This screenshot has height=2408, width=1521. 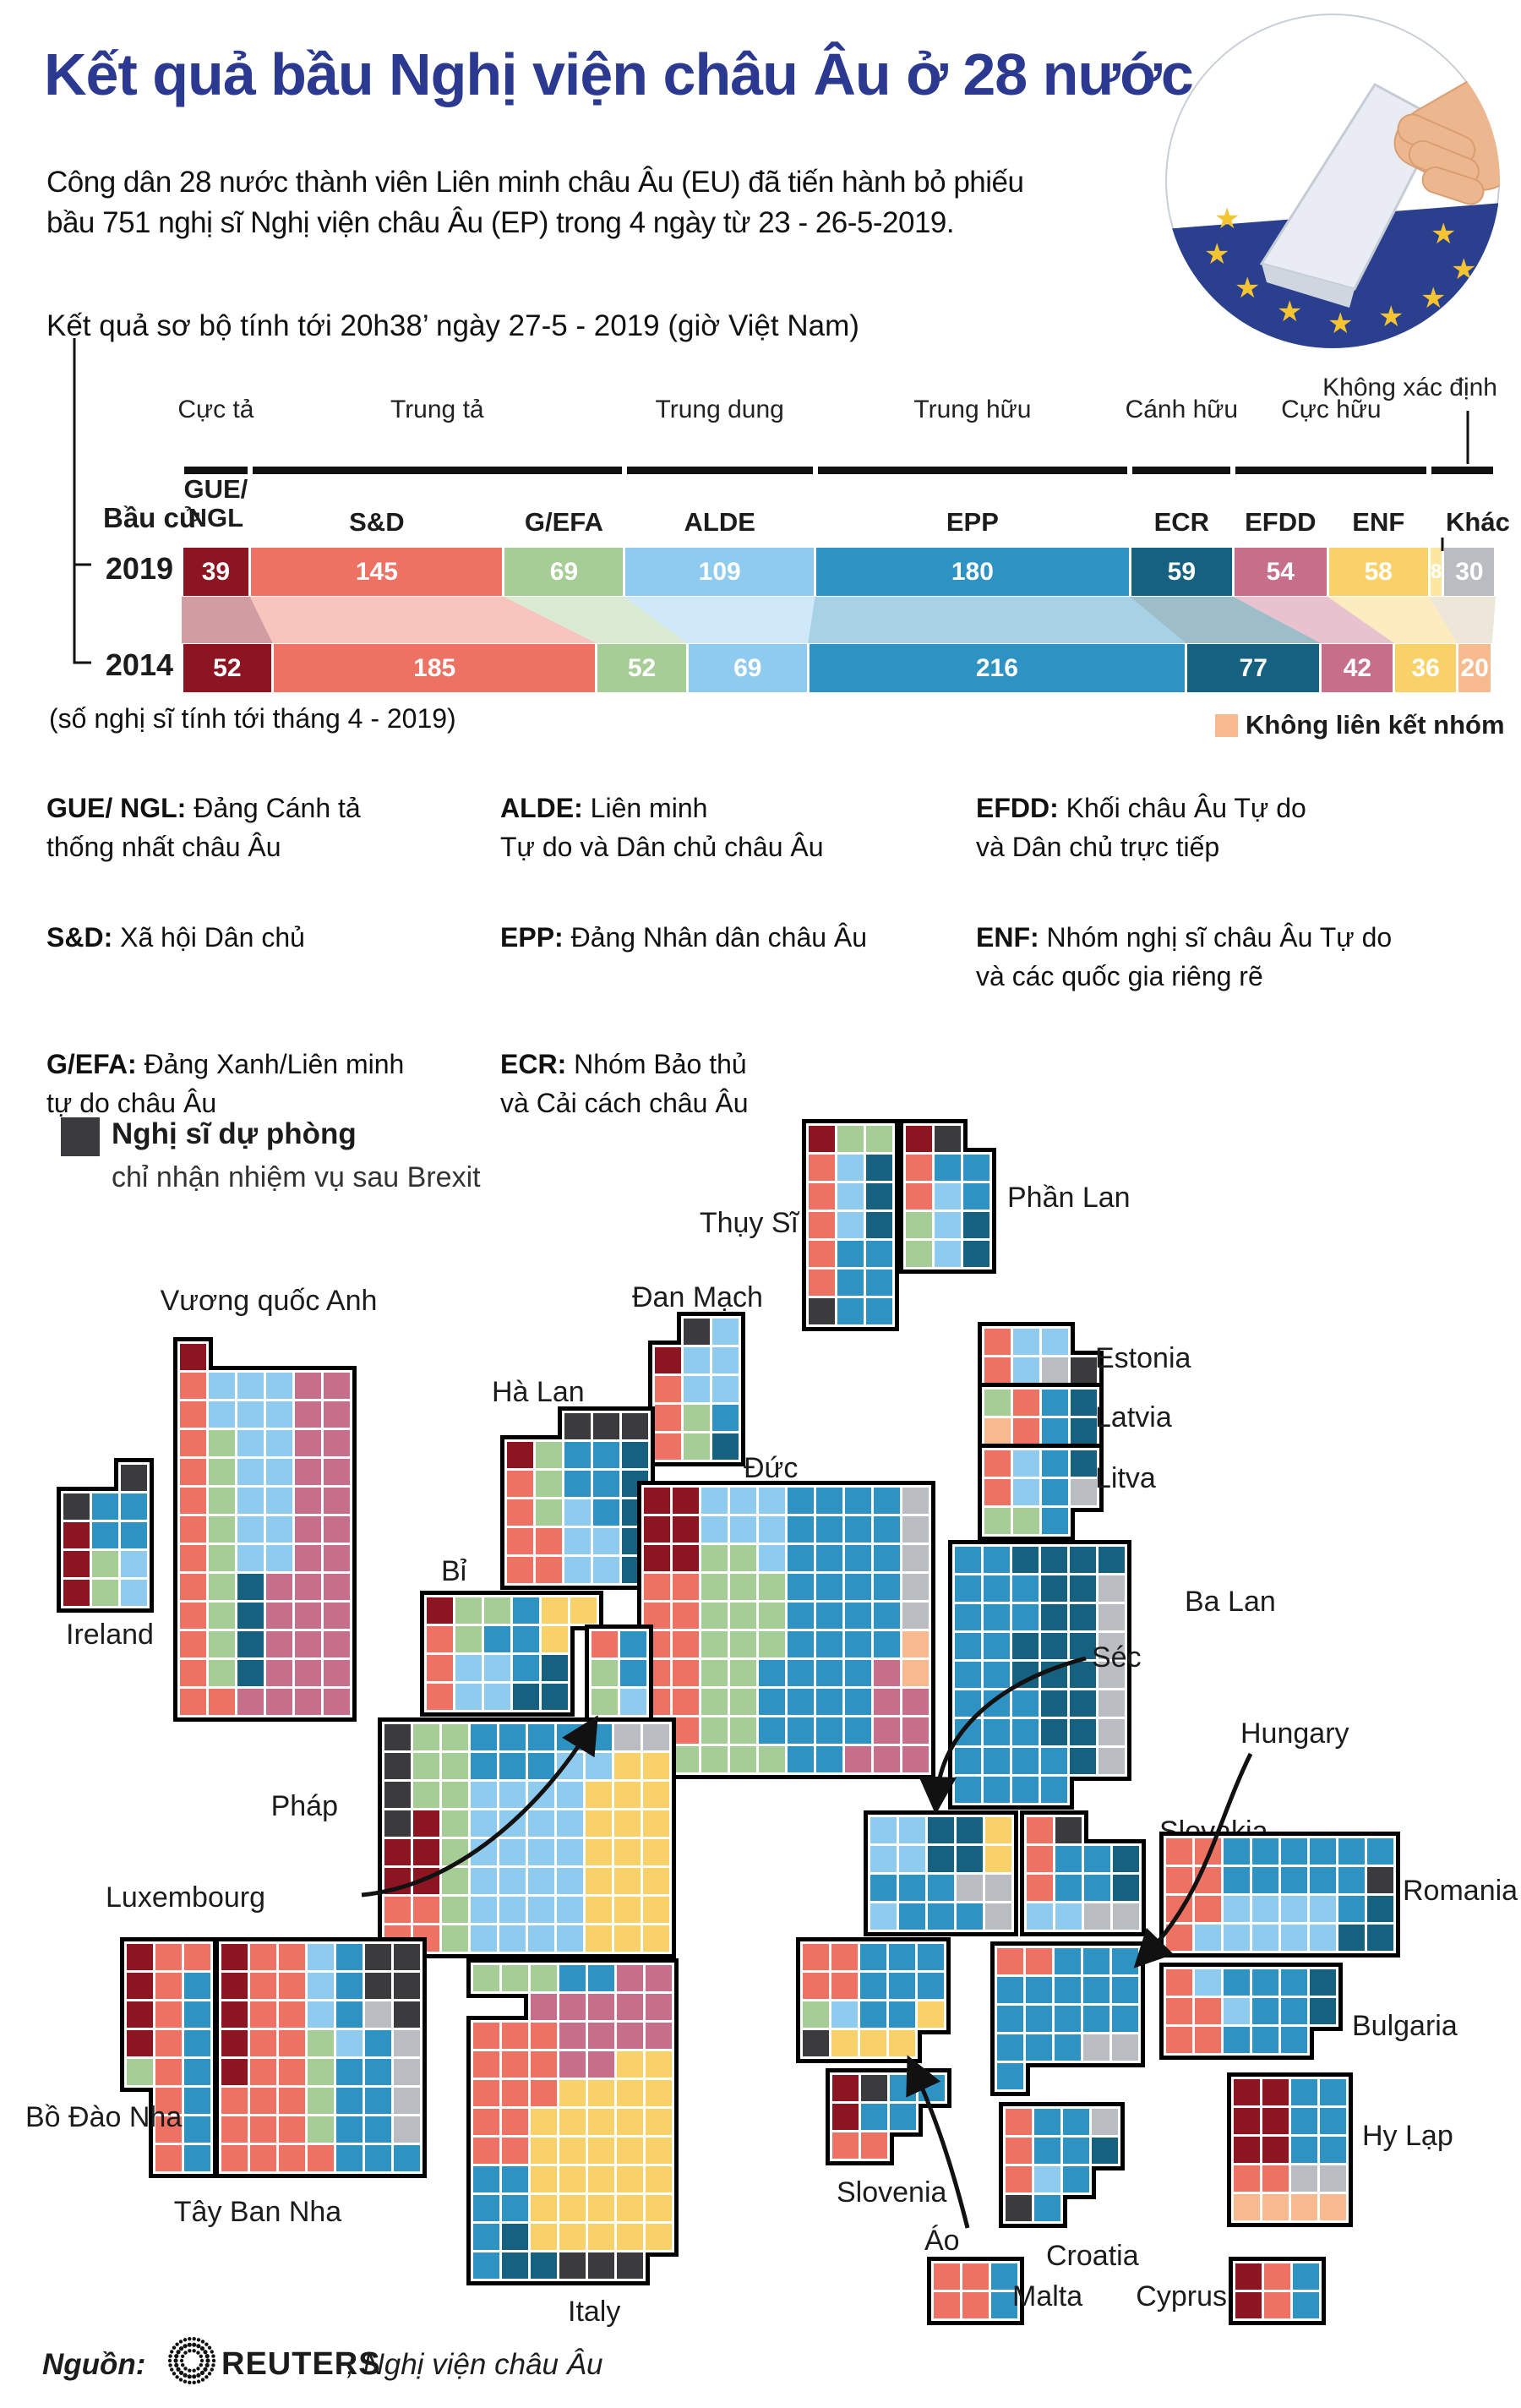 I want to click on country-label-greece: Hy Lạp, so click(x=1407, y=2136).